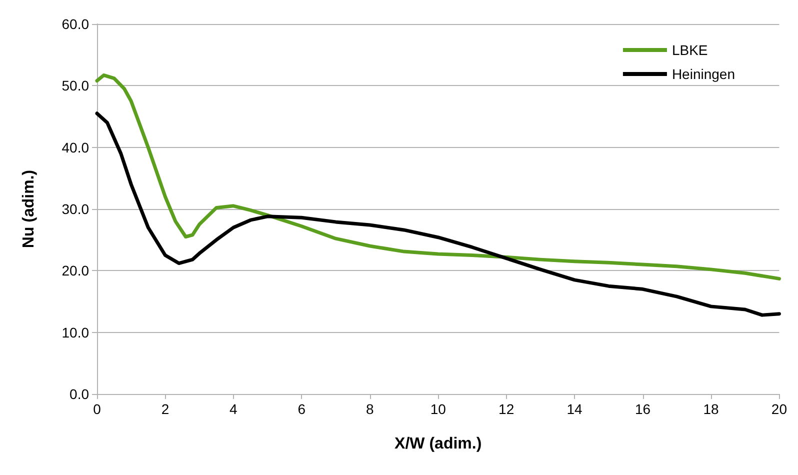 The image size is (798, 475). Describe the element at coordinates (76, 209) in the screenshot. I see `y-tick-label: 30.0` at that location.